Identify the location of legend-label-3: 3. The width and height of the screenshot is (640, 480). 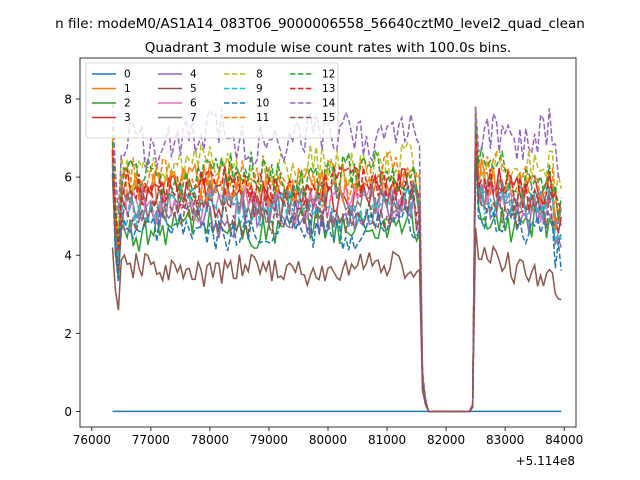
(127, 118).